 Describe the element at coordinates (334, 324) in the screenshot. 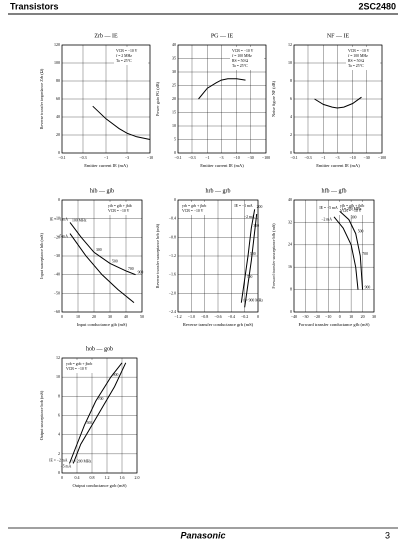

I see `x-axis-label: Forward transfer conductance gfb (mS)` at that location.